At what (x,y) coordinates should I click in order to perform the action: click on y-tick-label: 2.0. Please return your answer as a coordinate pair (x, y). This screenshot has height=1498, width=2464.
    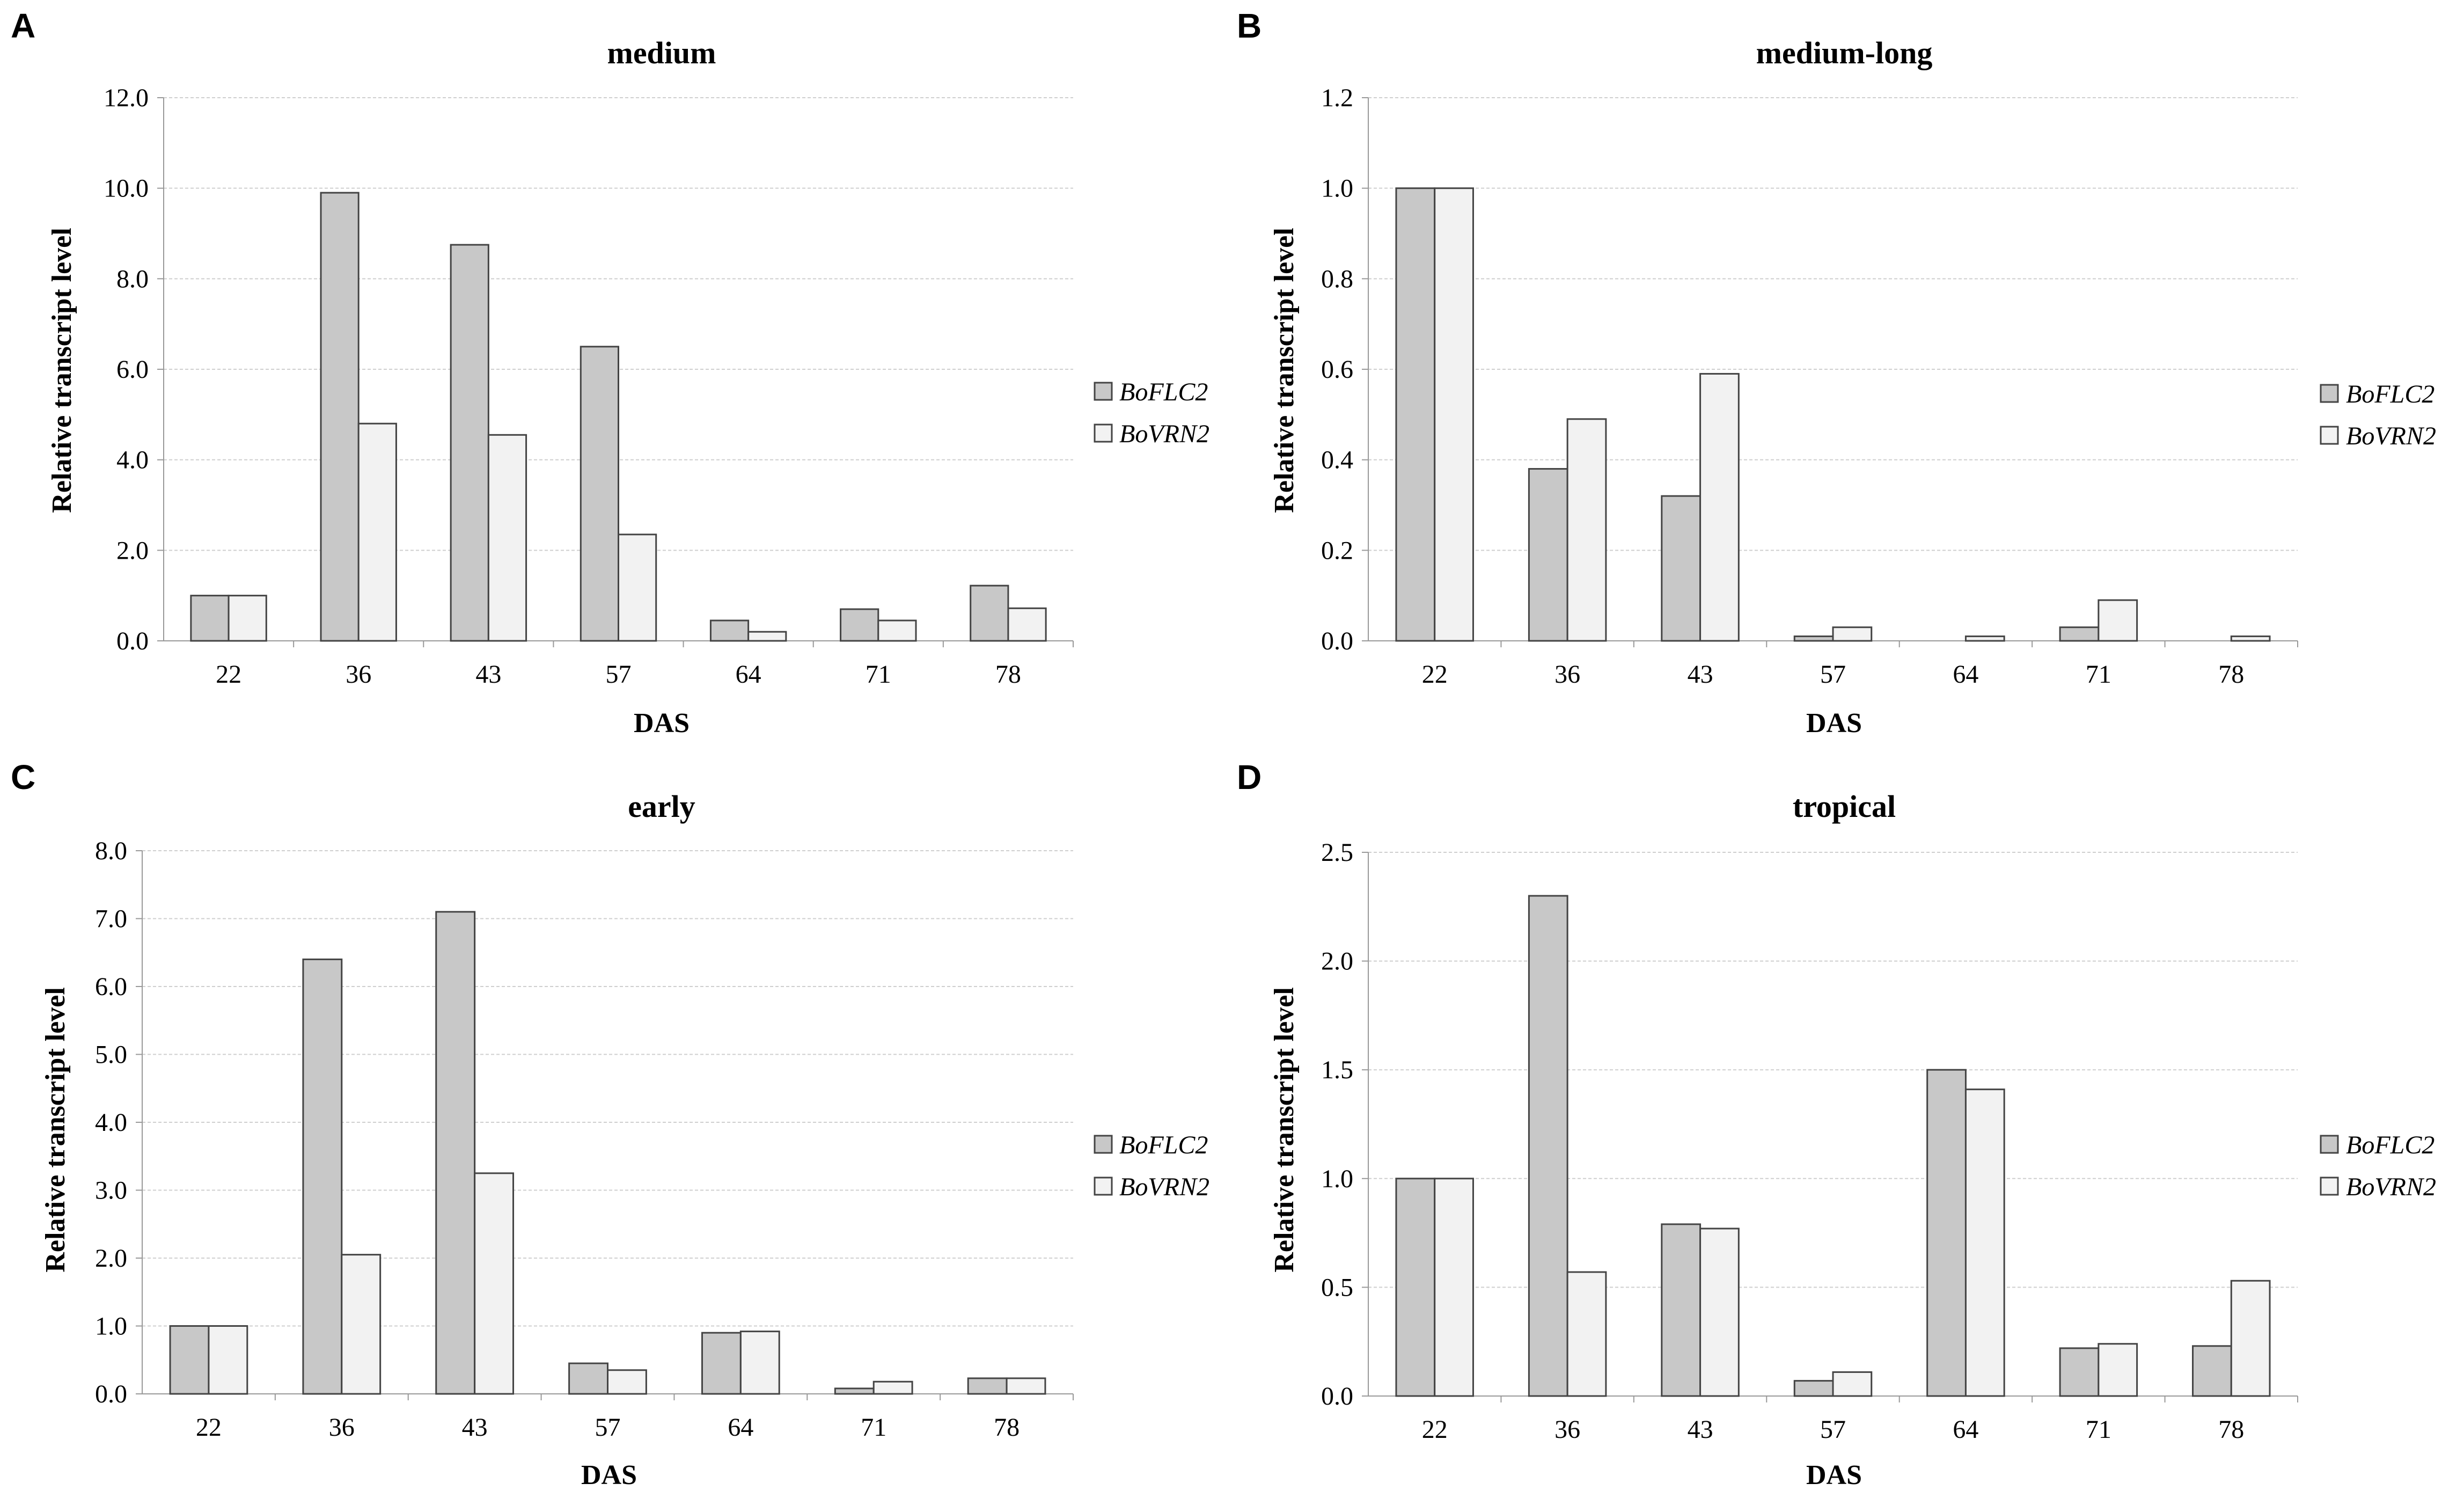
    Looking at the image, I should click on (111, 1258).